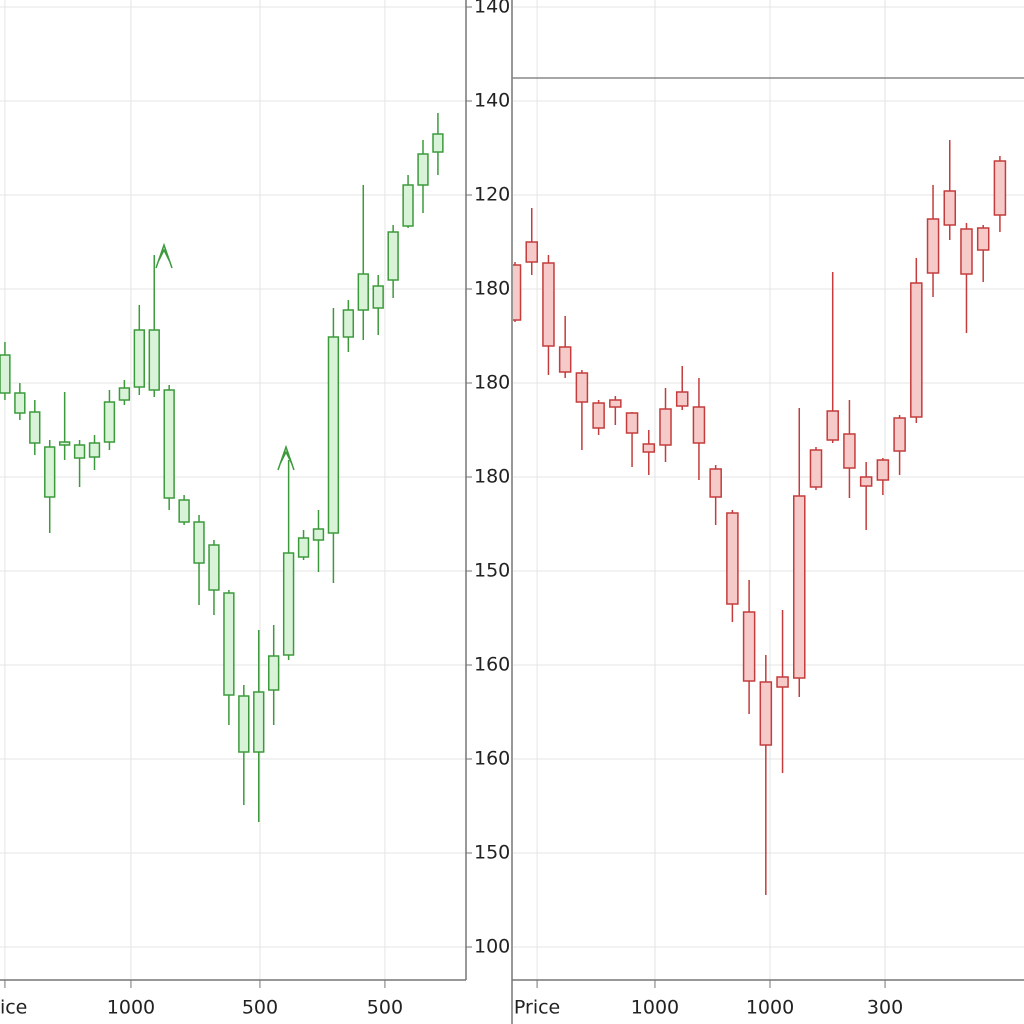 The width and height of the screenshot is (1024, 1024). What do you see at coordinates (13, 1008) in the screenshot?
I see `x-tick-label: ice` at bounding box center [13, 1008].